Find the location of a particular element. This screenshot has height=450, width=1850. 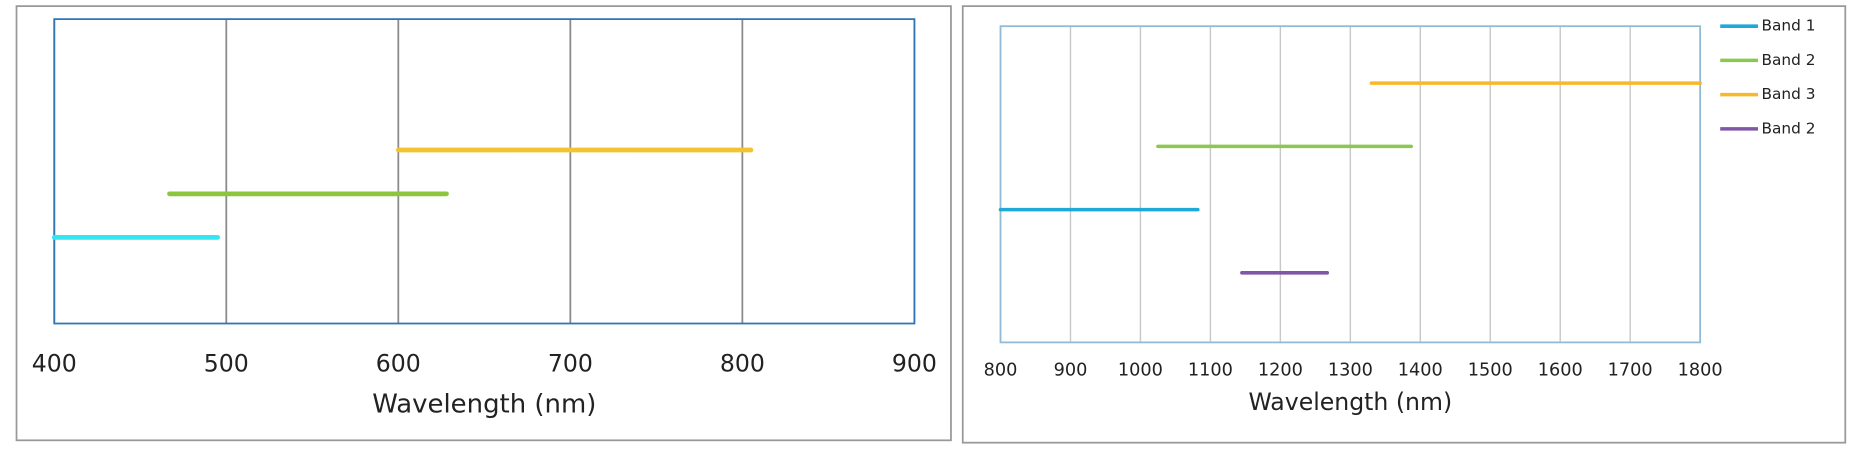

x-tick-label: 1100 is located at coordinates (1210, 371).